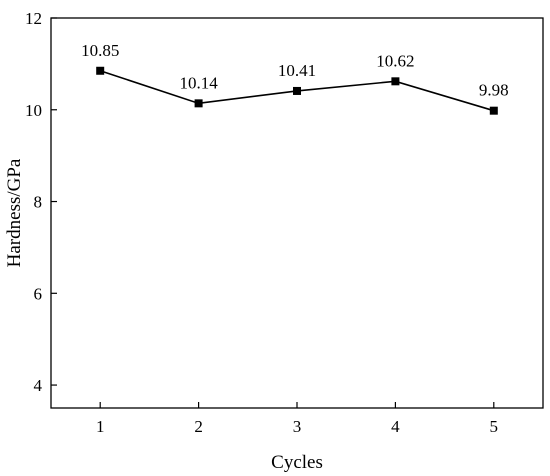 This screenshot has height=476, width=550. Describe the element at coordinates (33, 18) in the screenshot. I see `y-tick-label: 12` at that location.